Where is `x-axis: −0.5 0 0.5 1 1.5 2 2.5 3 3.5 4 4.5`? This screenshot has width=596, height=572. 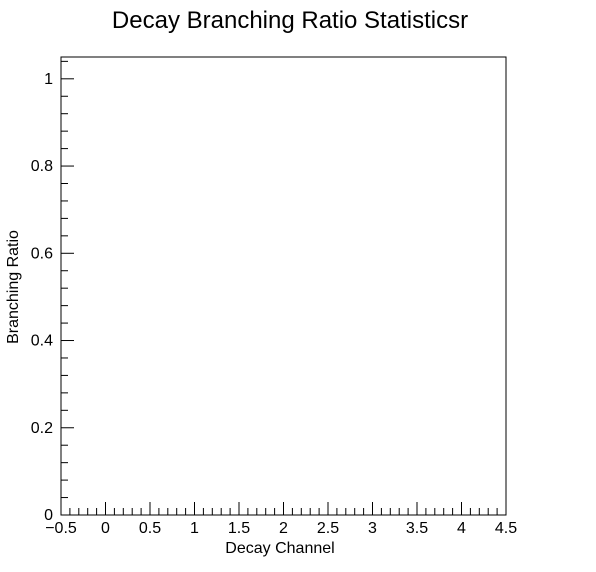 x-axis: −0.5 0 0.5 1 1.5 2 2.5 3 3.5 4 4.5 is located at coordinates (281, 519).